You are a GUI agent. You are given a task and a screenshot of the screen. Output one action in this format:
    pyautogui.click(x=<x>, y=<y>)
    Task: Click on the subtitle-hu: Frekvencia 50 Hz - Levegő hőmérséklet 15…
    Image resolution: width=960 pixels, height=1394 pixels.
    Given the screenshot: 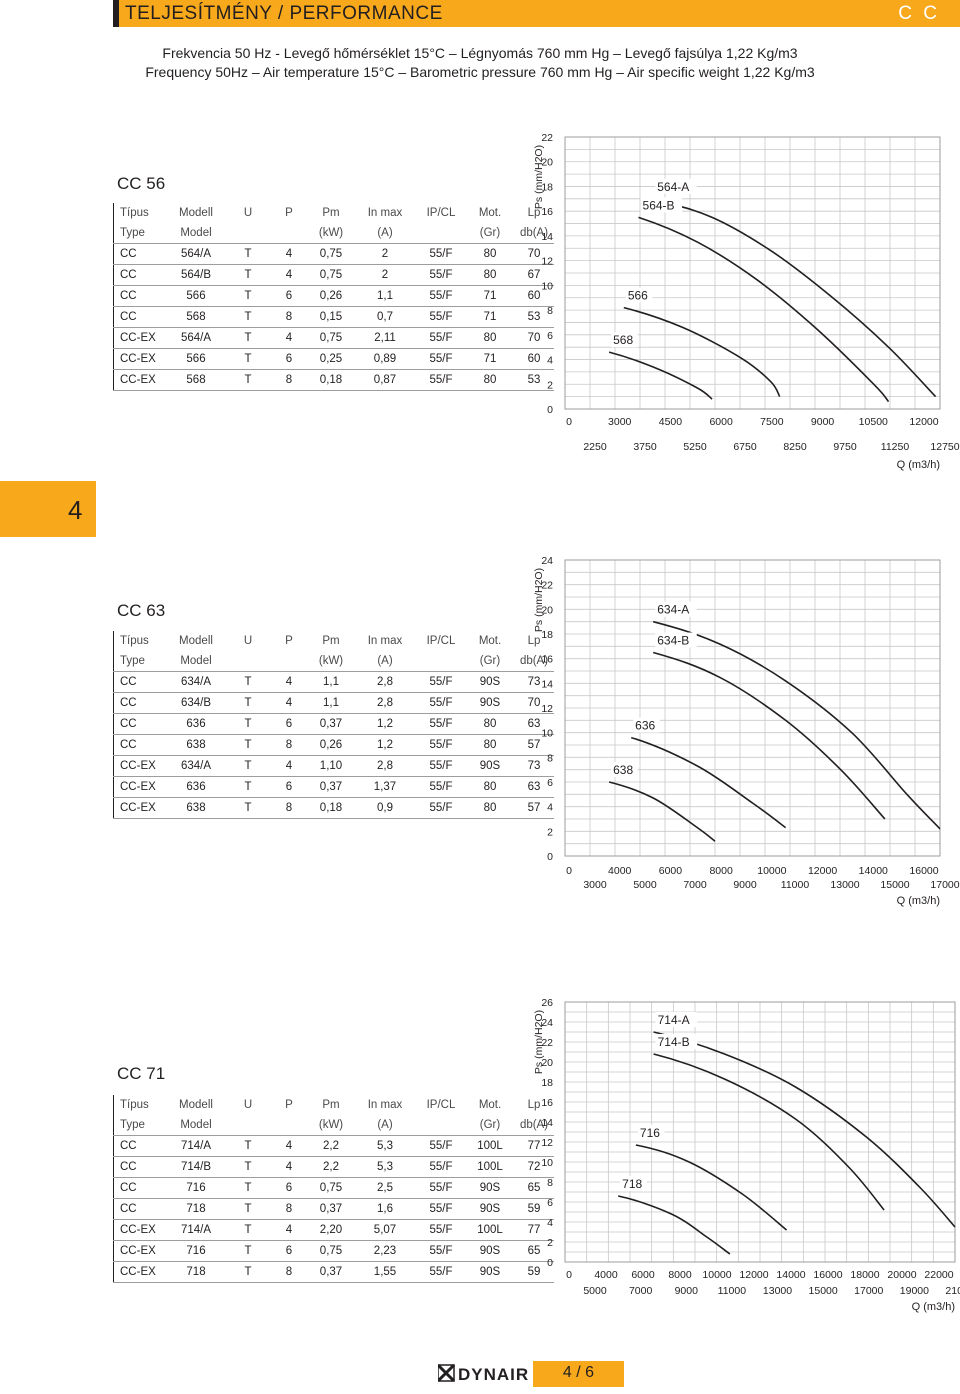 What is the action you would take?
    pyautogui.click(x=480, y=53)
    